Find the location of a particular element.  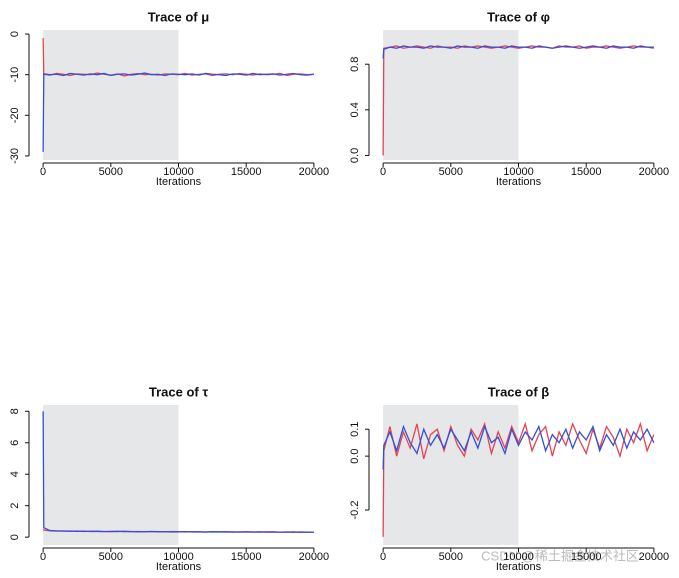

y-tick-label: 0.1 is located at coordinates (355, 429).